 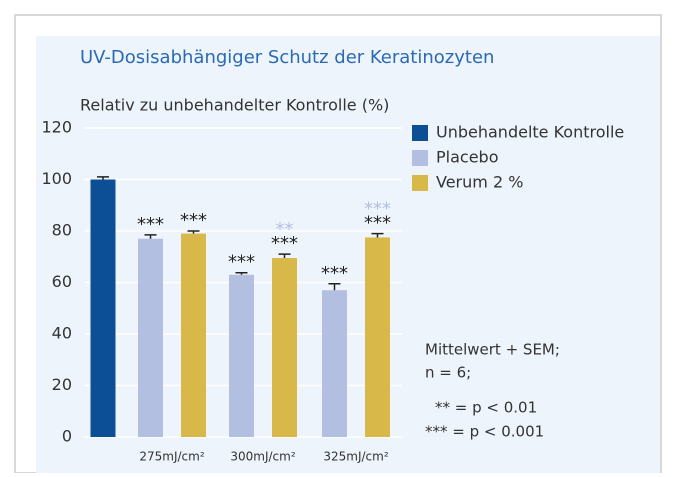 I want to click on y-tick-label: 80, so click(x=62, y=230).